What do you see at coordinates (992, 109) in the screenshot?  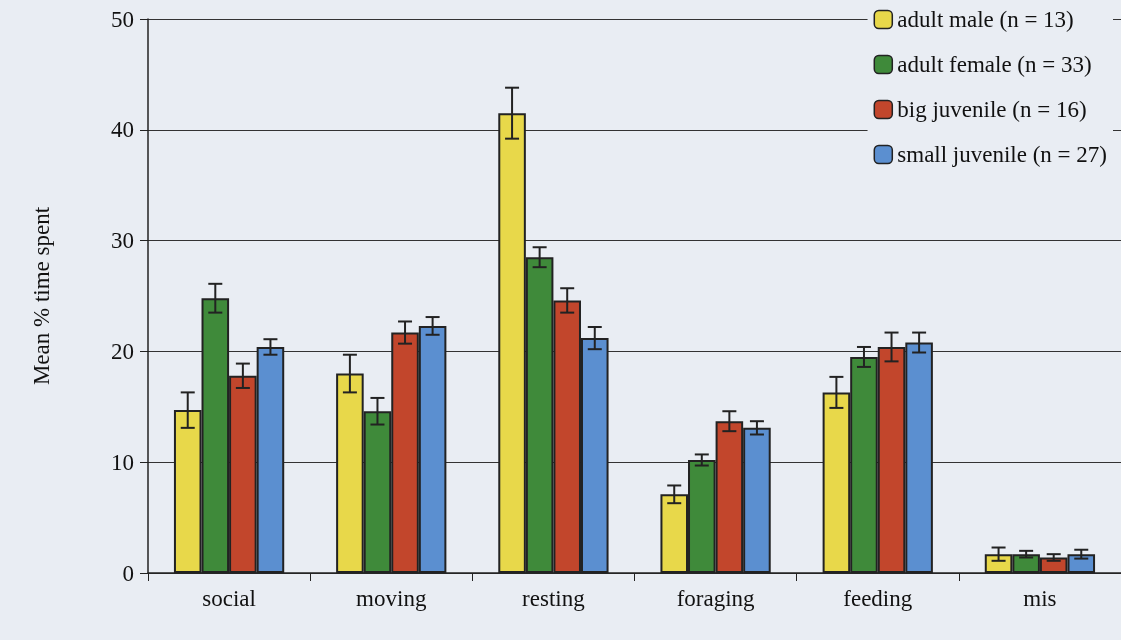 I see `legend-label: big juvenile (n = 16)` at bounding box center [992, 109].